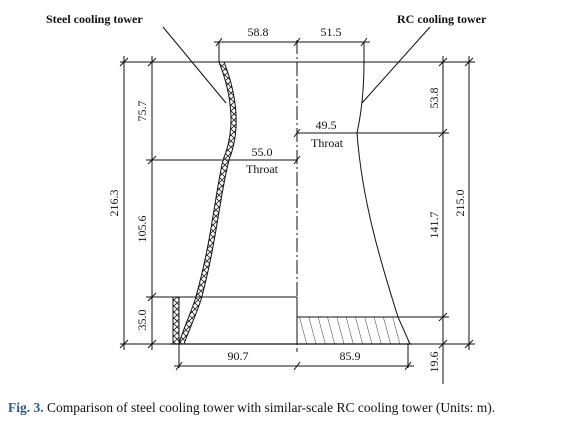 The width and height of the screenshot is (575, 444). Describe the element at coordinates (238, 356) in the screenshot. I see `dim-bottom-left: 90.7` at that location.